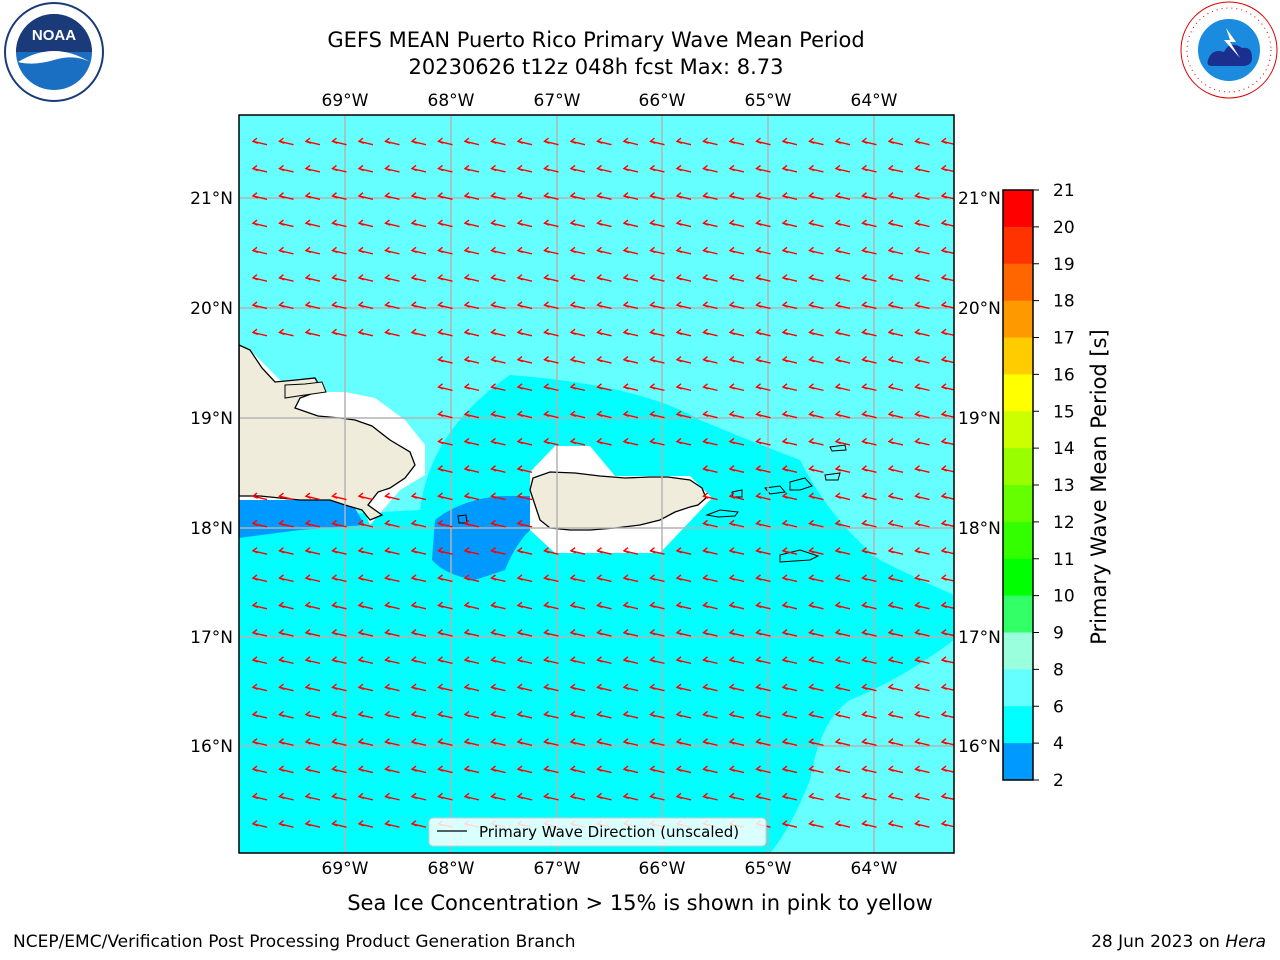 This screenshot has height=960, width=1280. Describe the element at coordinates (1058, 707) in the screenshot. I see `colorbar-tick-label: 6` at that location.